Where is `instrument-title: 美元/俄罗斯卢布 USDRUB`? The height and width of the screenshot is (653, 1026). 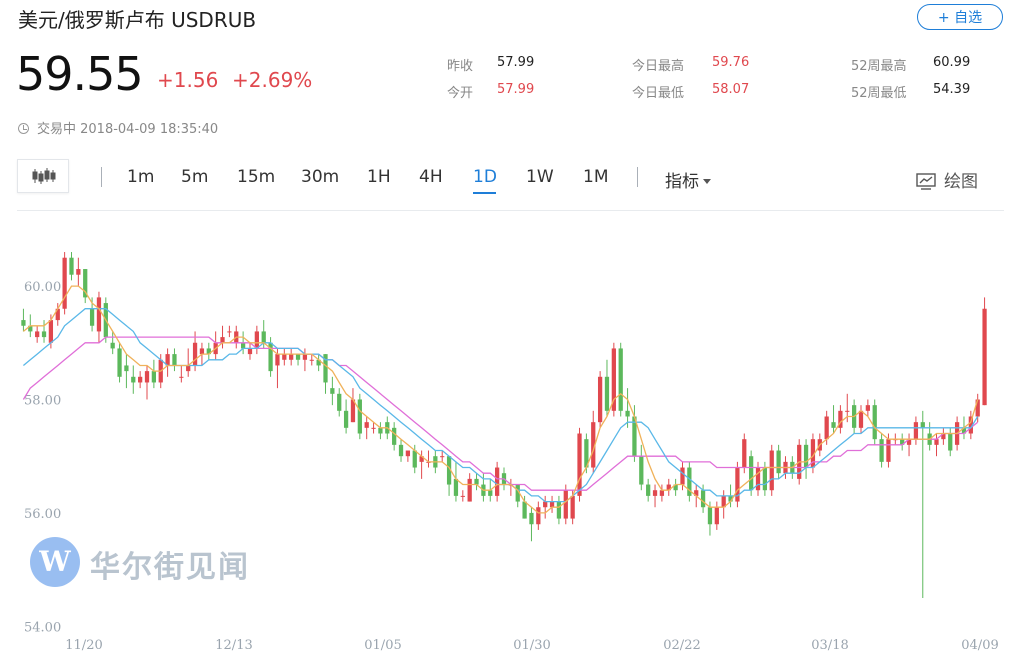 instrument-title: 美元/俄罗斯卢布 USDRUB is located at coordinates (137, 20).